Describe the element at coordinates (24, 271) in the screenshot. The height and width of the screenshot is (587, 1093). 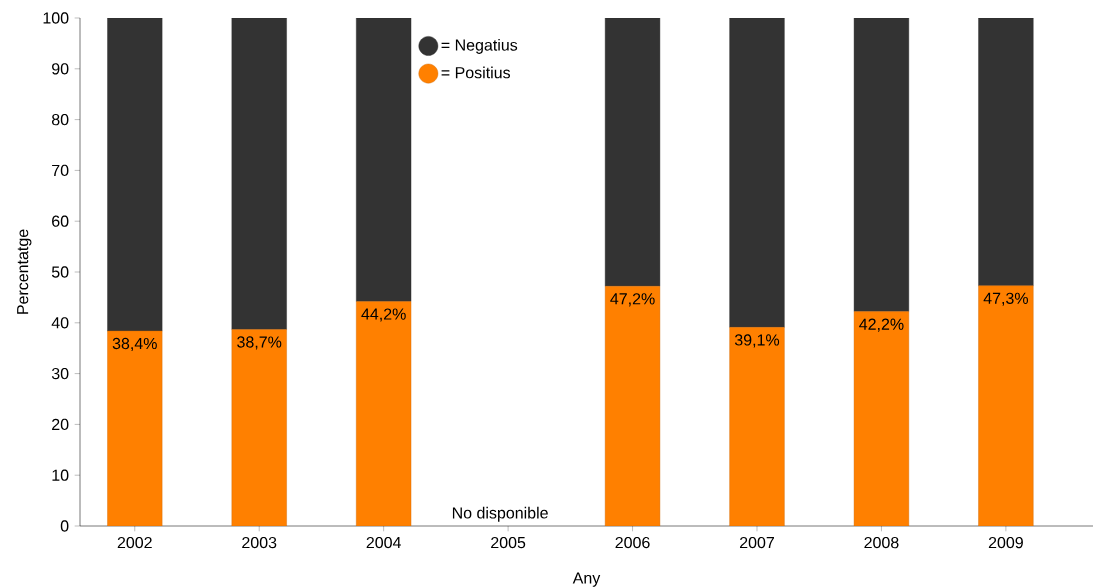
I see `y-axis-title: Percentatge` at that location.